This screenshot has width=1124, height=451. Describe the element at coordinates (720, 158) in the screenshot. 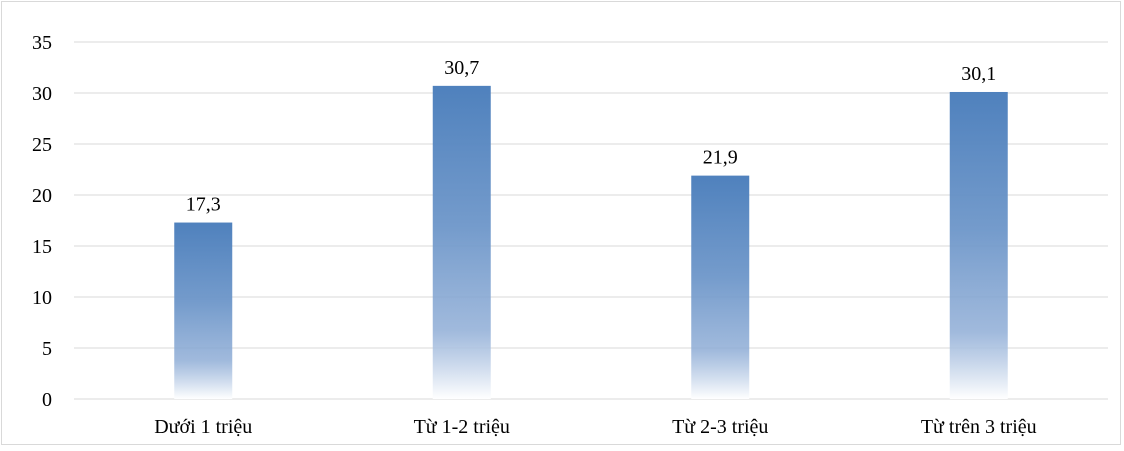

I see `data-label: 21,9` at that location.